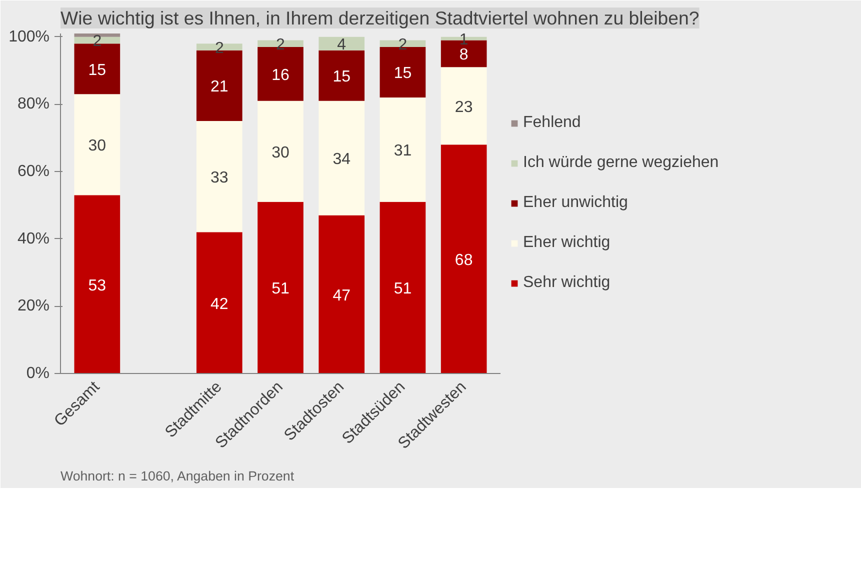 The width and height of the screenshot is (861, 578). What do you see at coordinates (463, 40) in the screenshot?
I see `data-label: 1` at bounding box center [463, 40].